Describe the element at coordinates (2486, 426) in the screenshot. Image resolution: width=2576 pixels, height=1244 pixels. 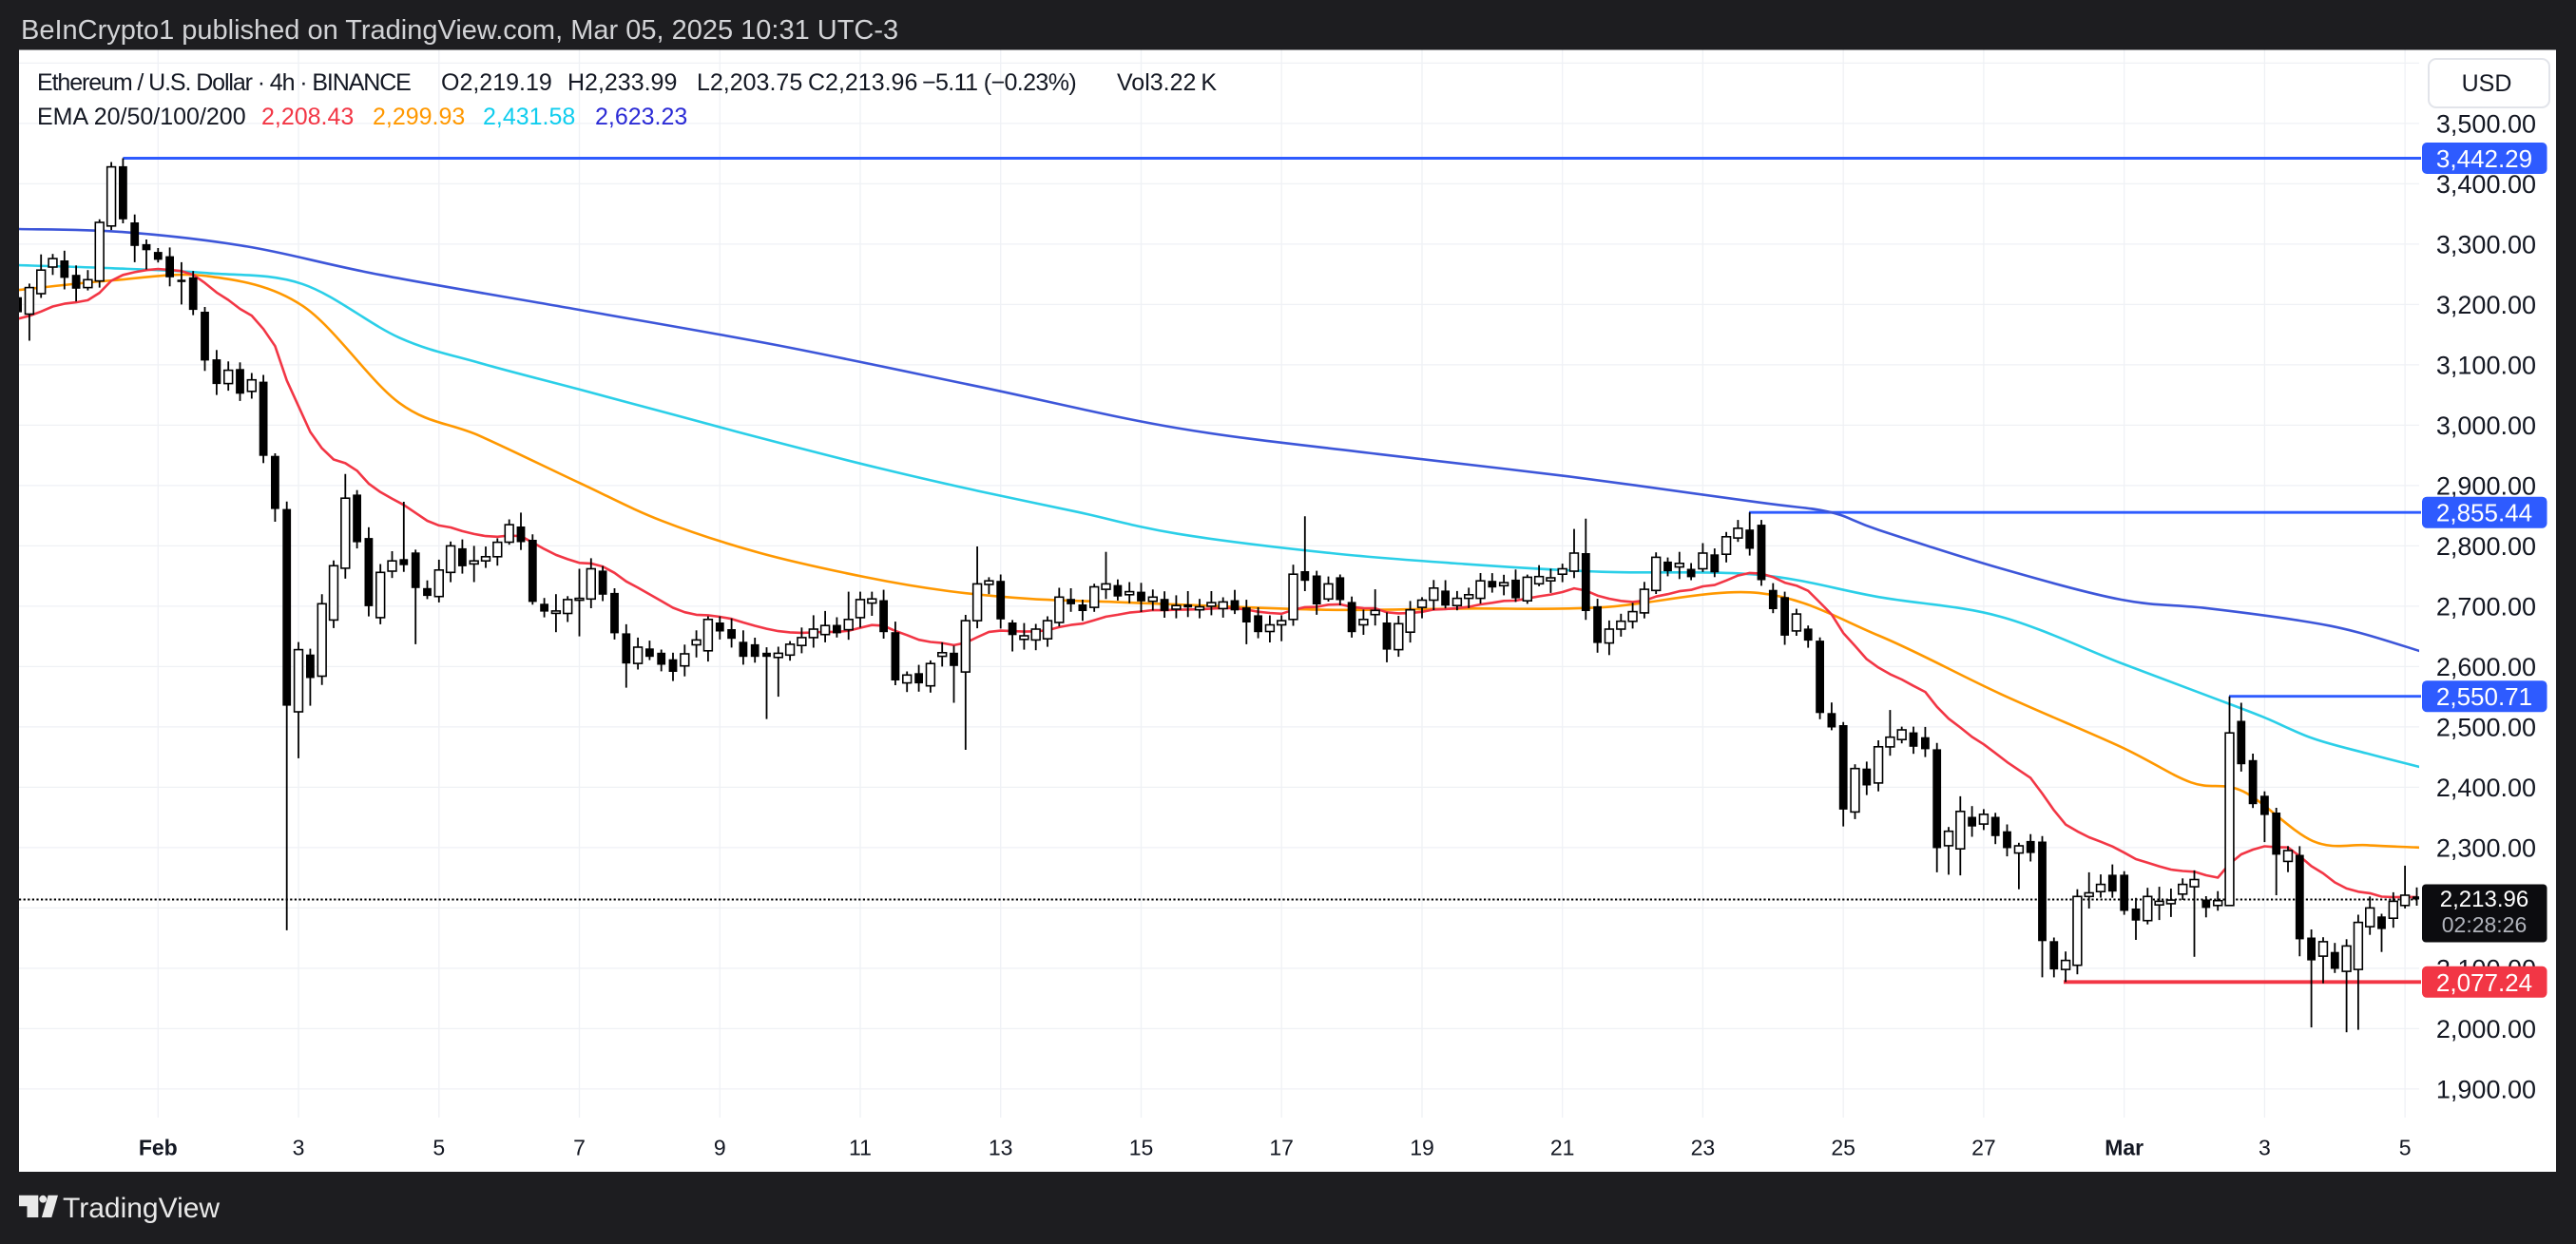
I see `svg-text: 3,000.00` at that location.